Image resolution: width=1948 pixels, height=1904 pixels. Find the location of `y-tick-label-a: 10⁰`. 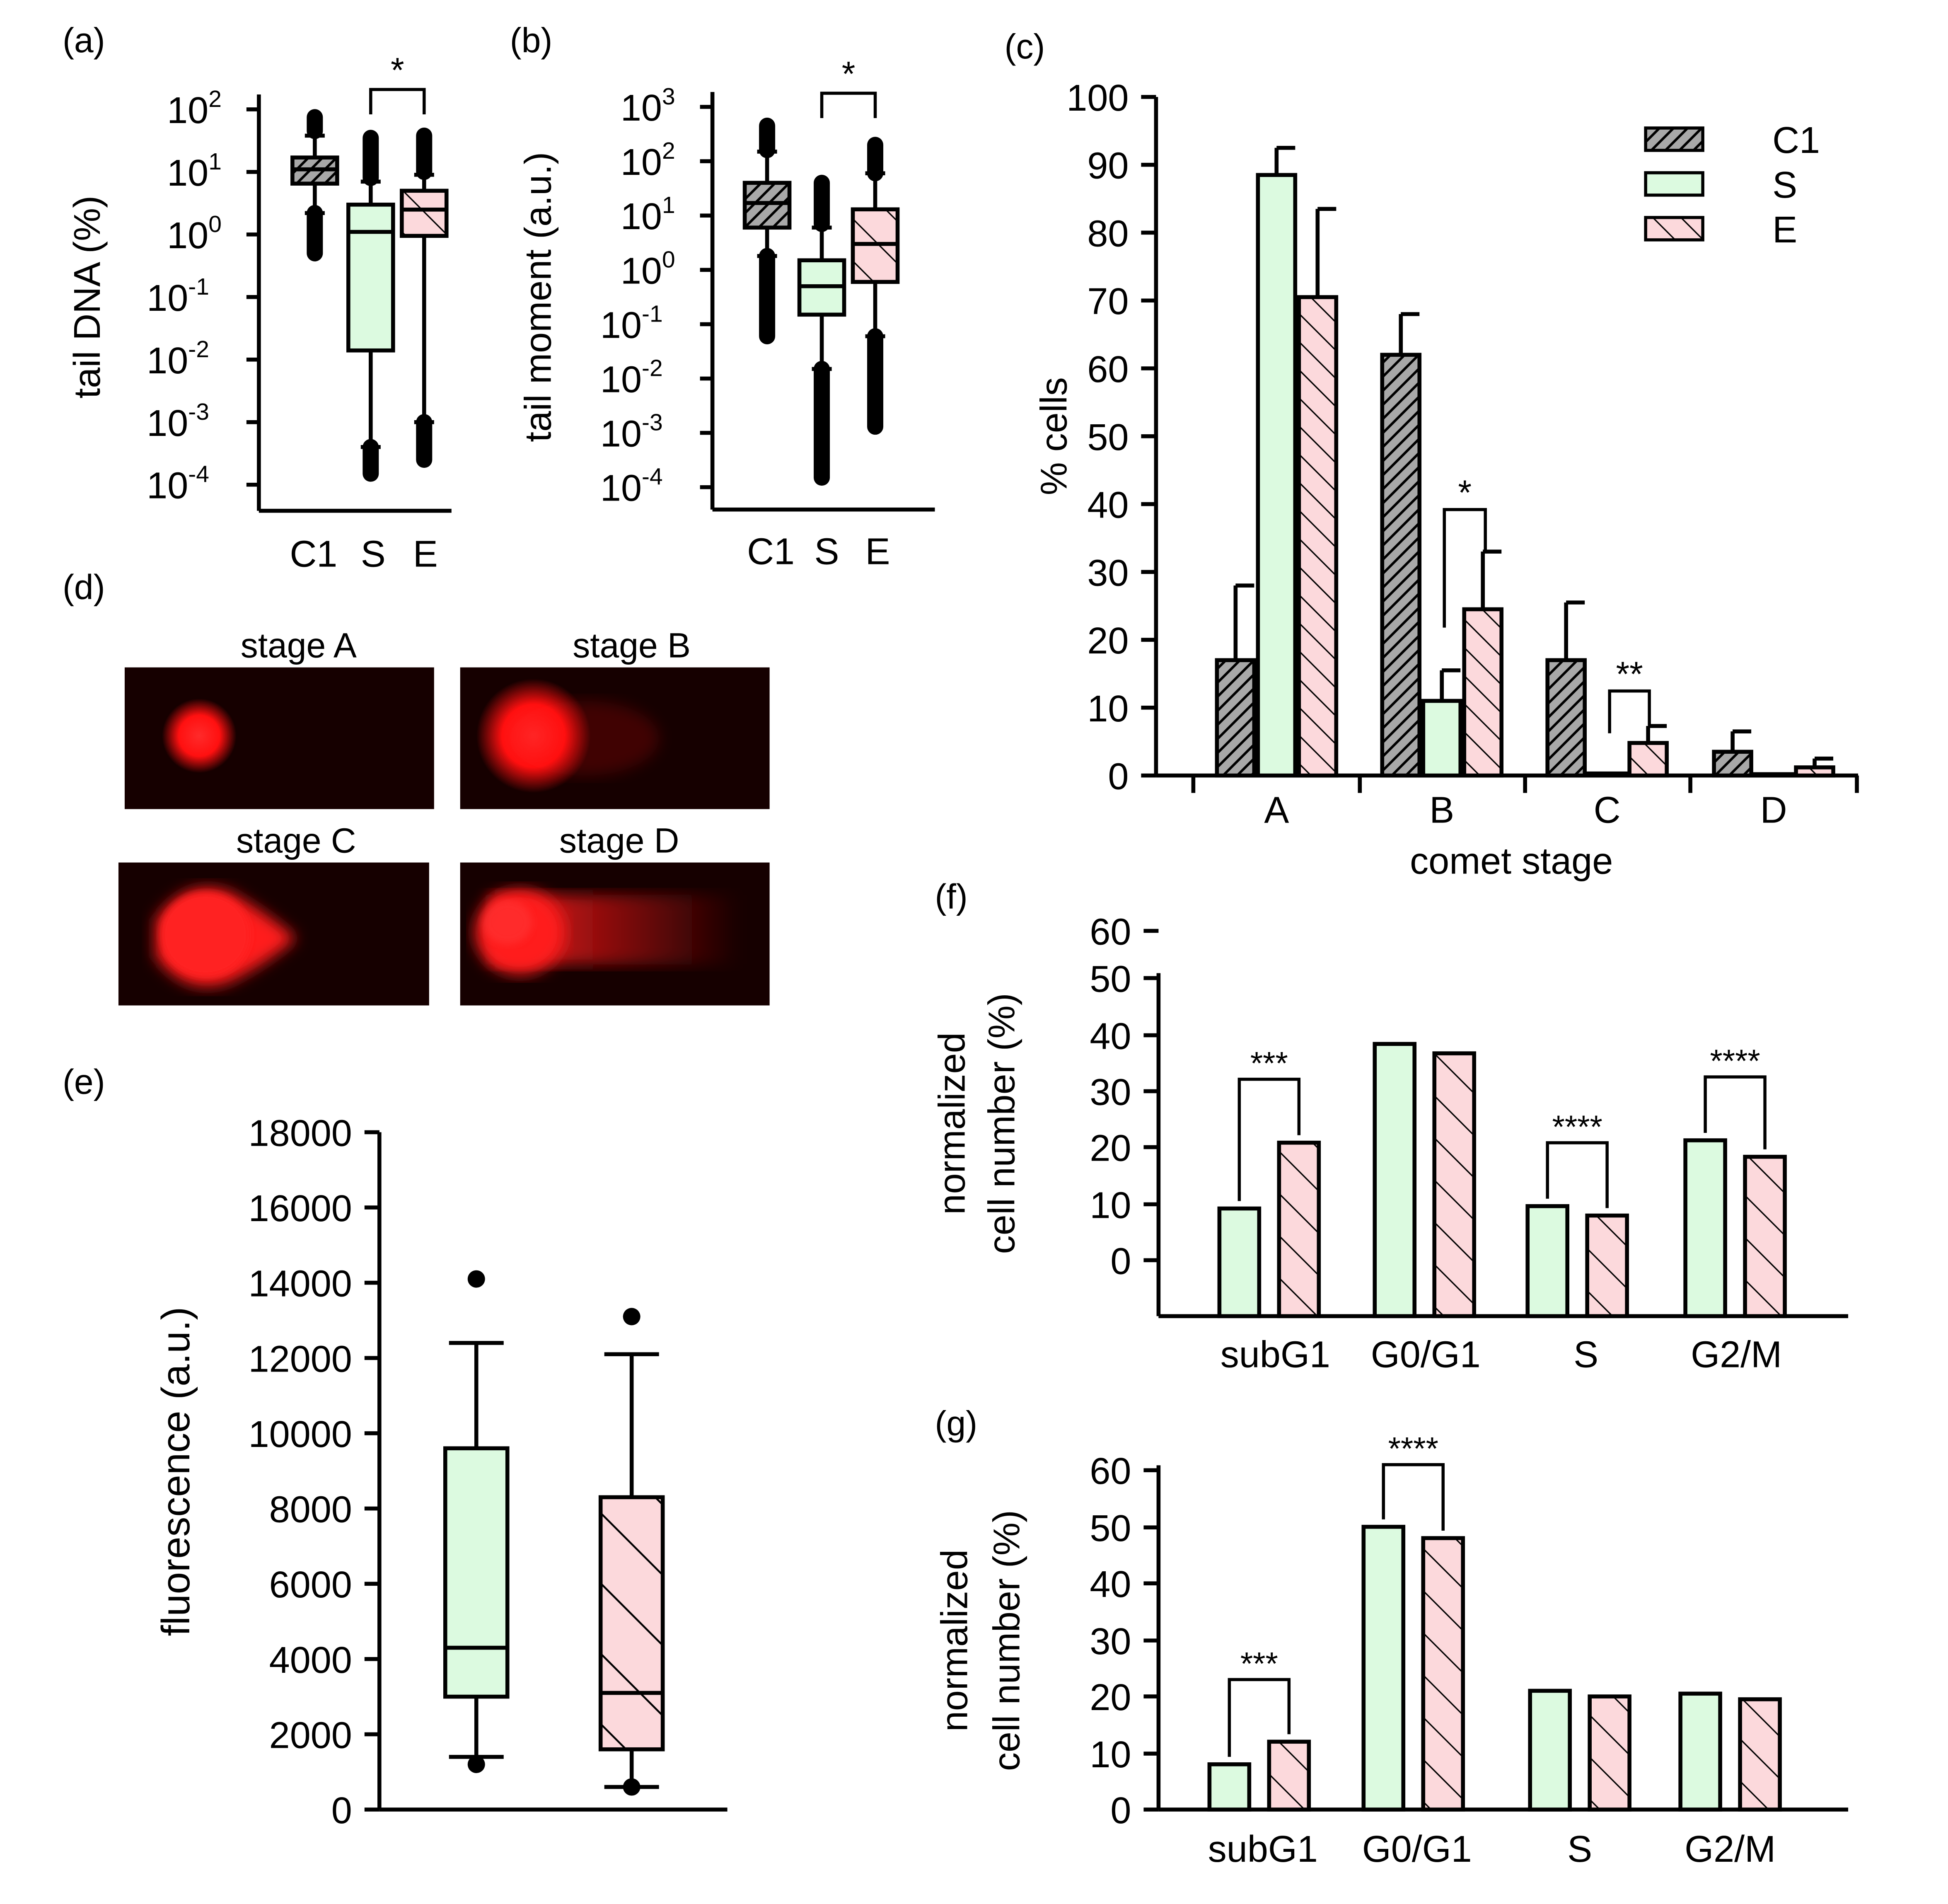

y-tick-label-a: 10⁰ is located at coordinates (195, 233).